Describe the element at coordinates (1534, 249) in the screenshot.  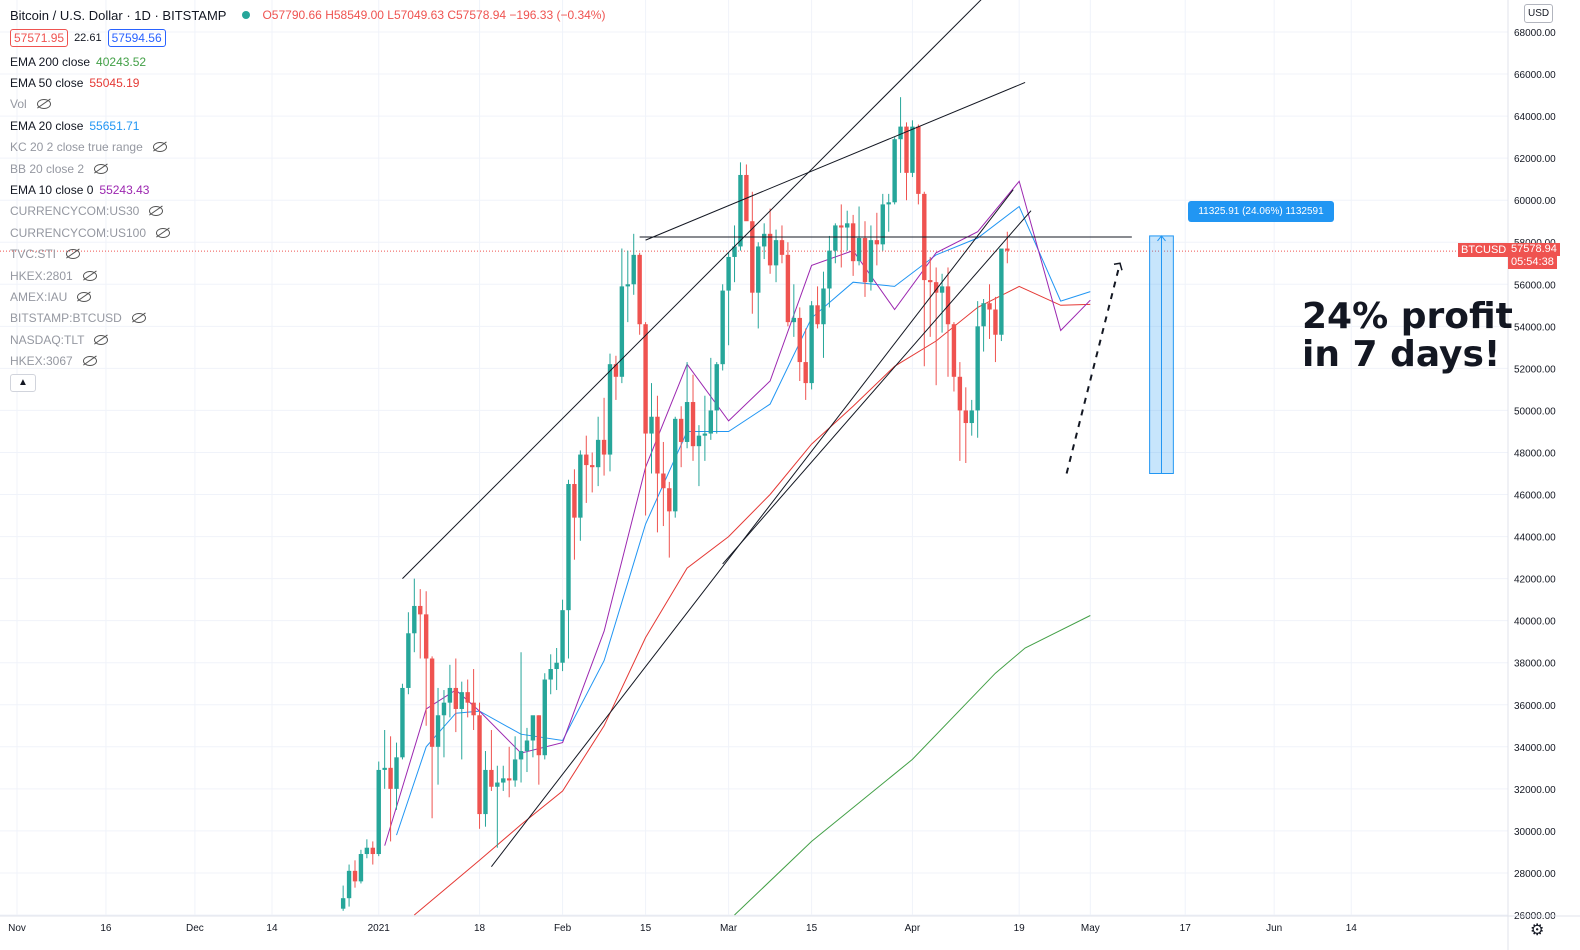
I see `last-price-tag: 57578.94` at that location.